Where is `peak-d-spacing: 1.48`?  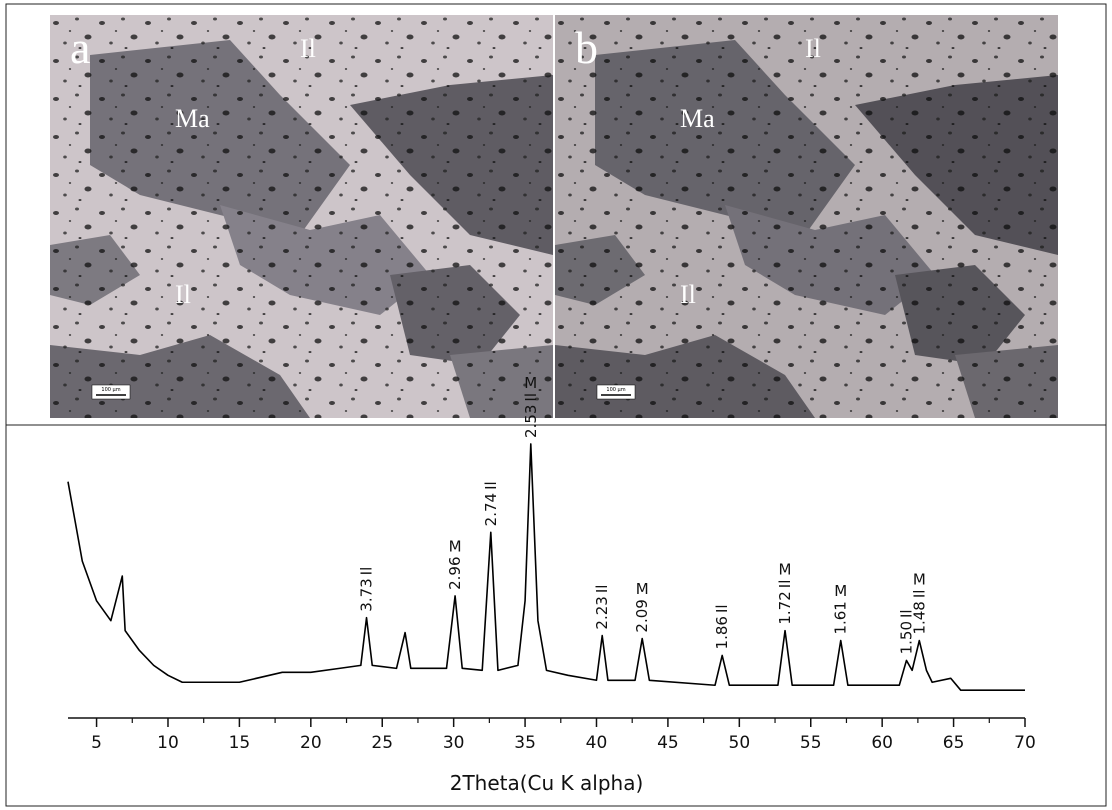 peak-d-spacing: 1.48 is located at coordinates (919, 617).